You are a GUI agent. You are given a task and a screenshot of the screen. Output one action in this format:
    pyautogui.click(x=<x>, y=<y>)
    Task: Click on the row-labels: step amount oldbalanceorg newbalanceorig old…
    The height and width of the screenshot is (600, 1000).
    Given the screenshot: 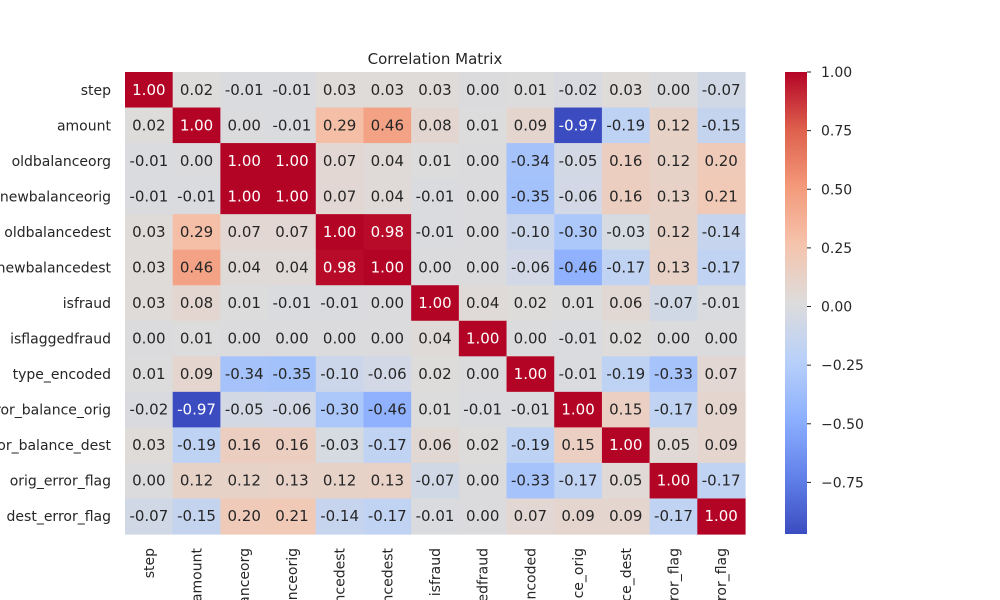 What is the action you would take?
    pyautogui.click(x=56, y=304)
    